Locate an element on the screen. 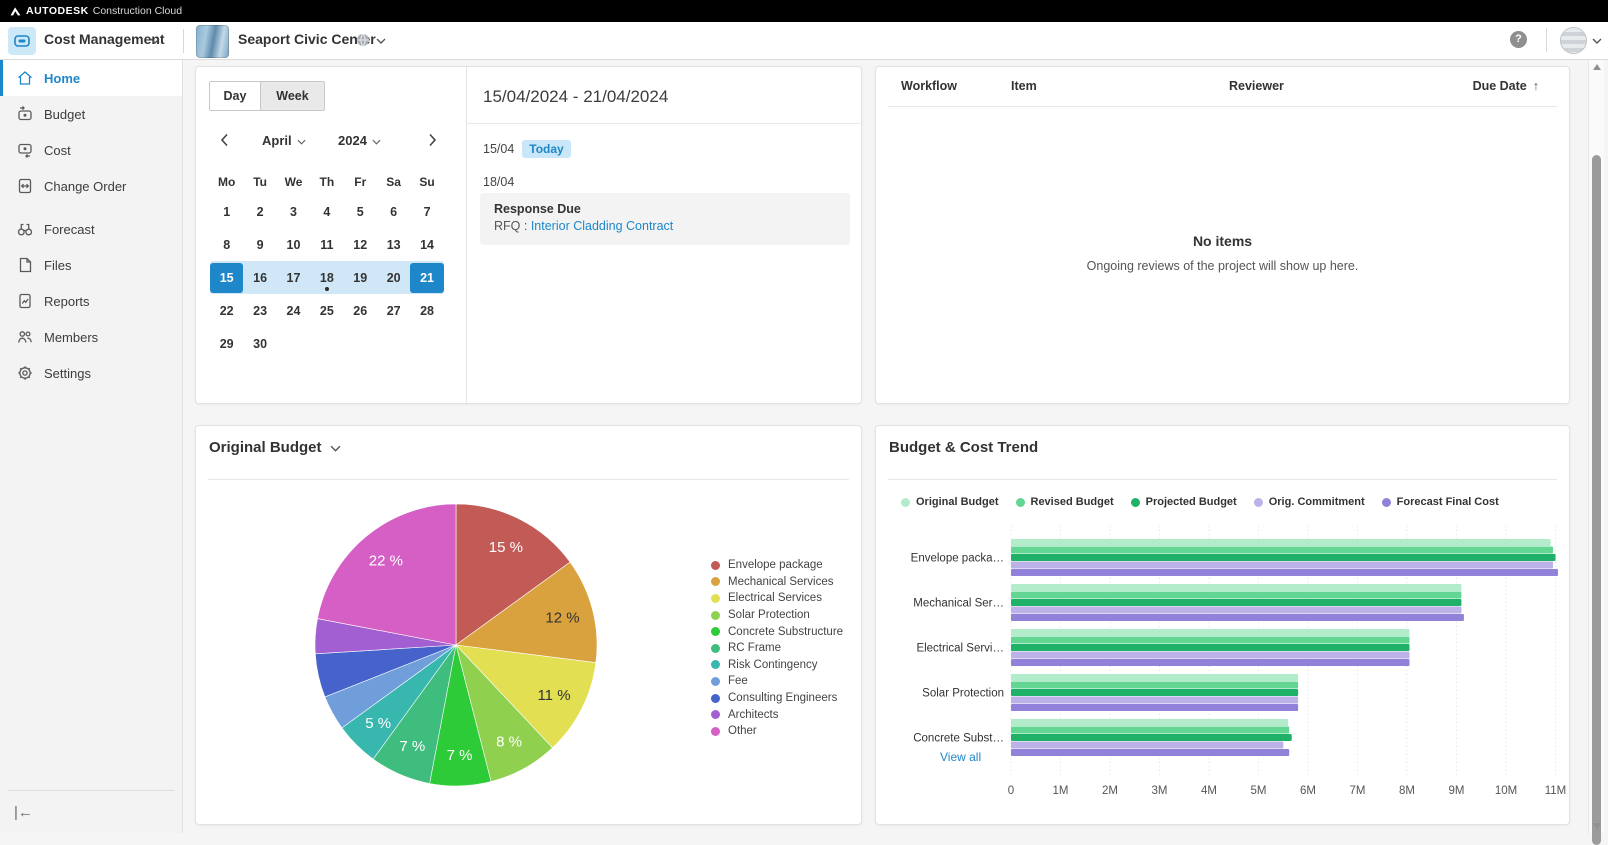 The height and width of the screenshot is (845, 1608). project-thumbnail is located at coordinates (212, 41).